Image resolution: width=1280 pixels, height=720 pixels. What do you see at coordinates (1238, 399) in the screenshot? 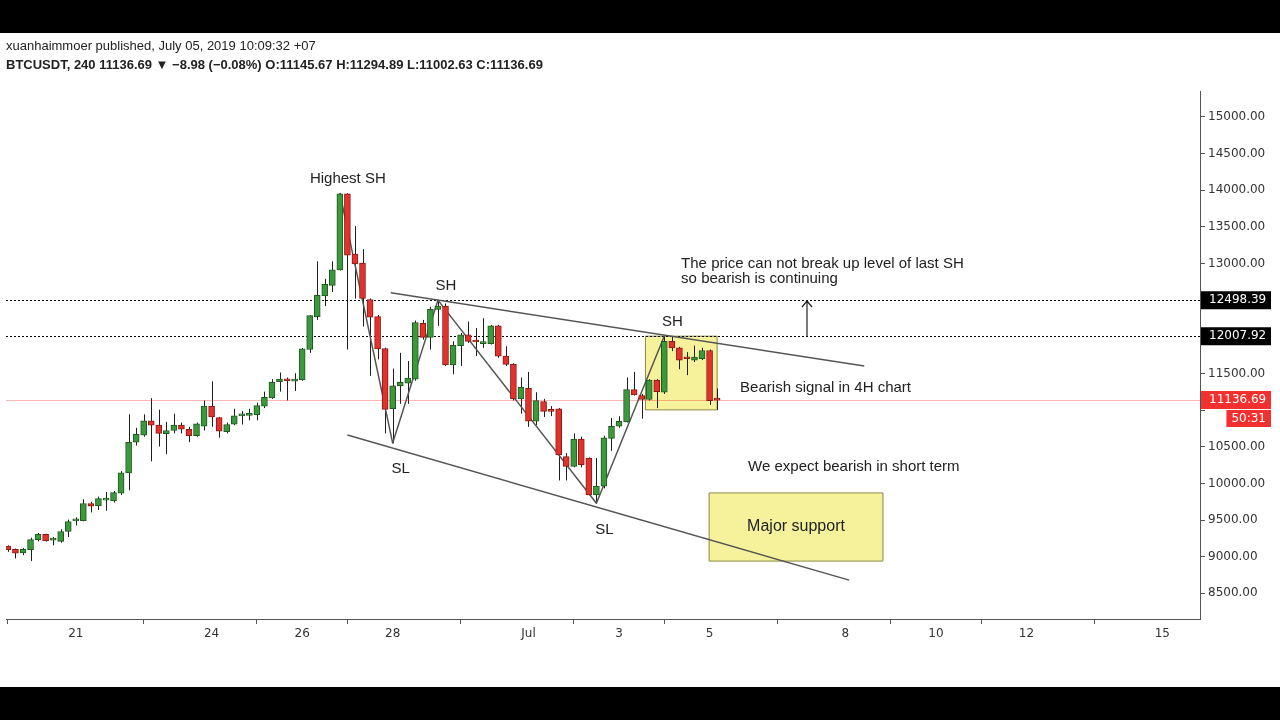
I see `ref-line-label: 11136.69` at bounding box center [1238, 399].